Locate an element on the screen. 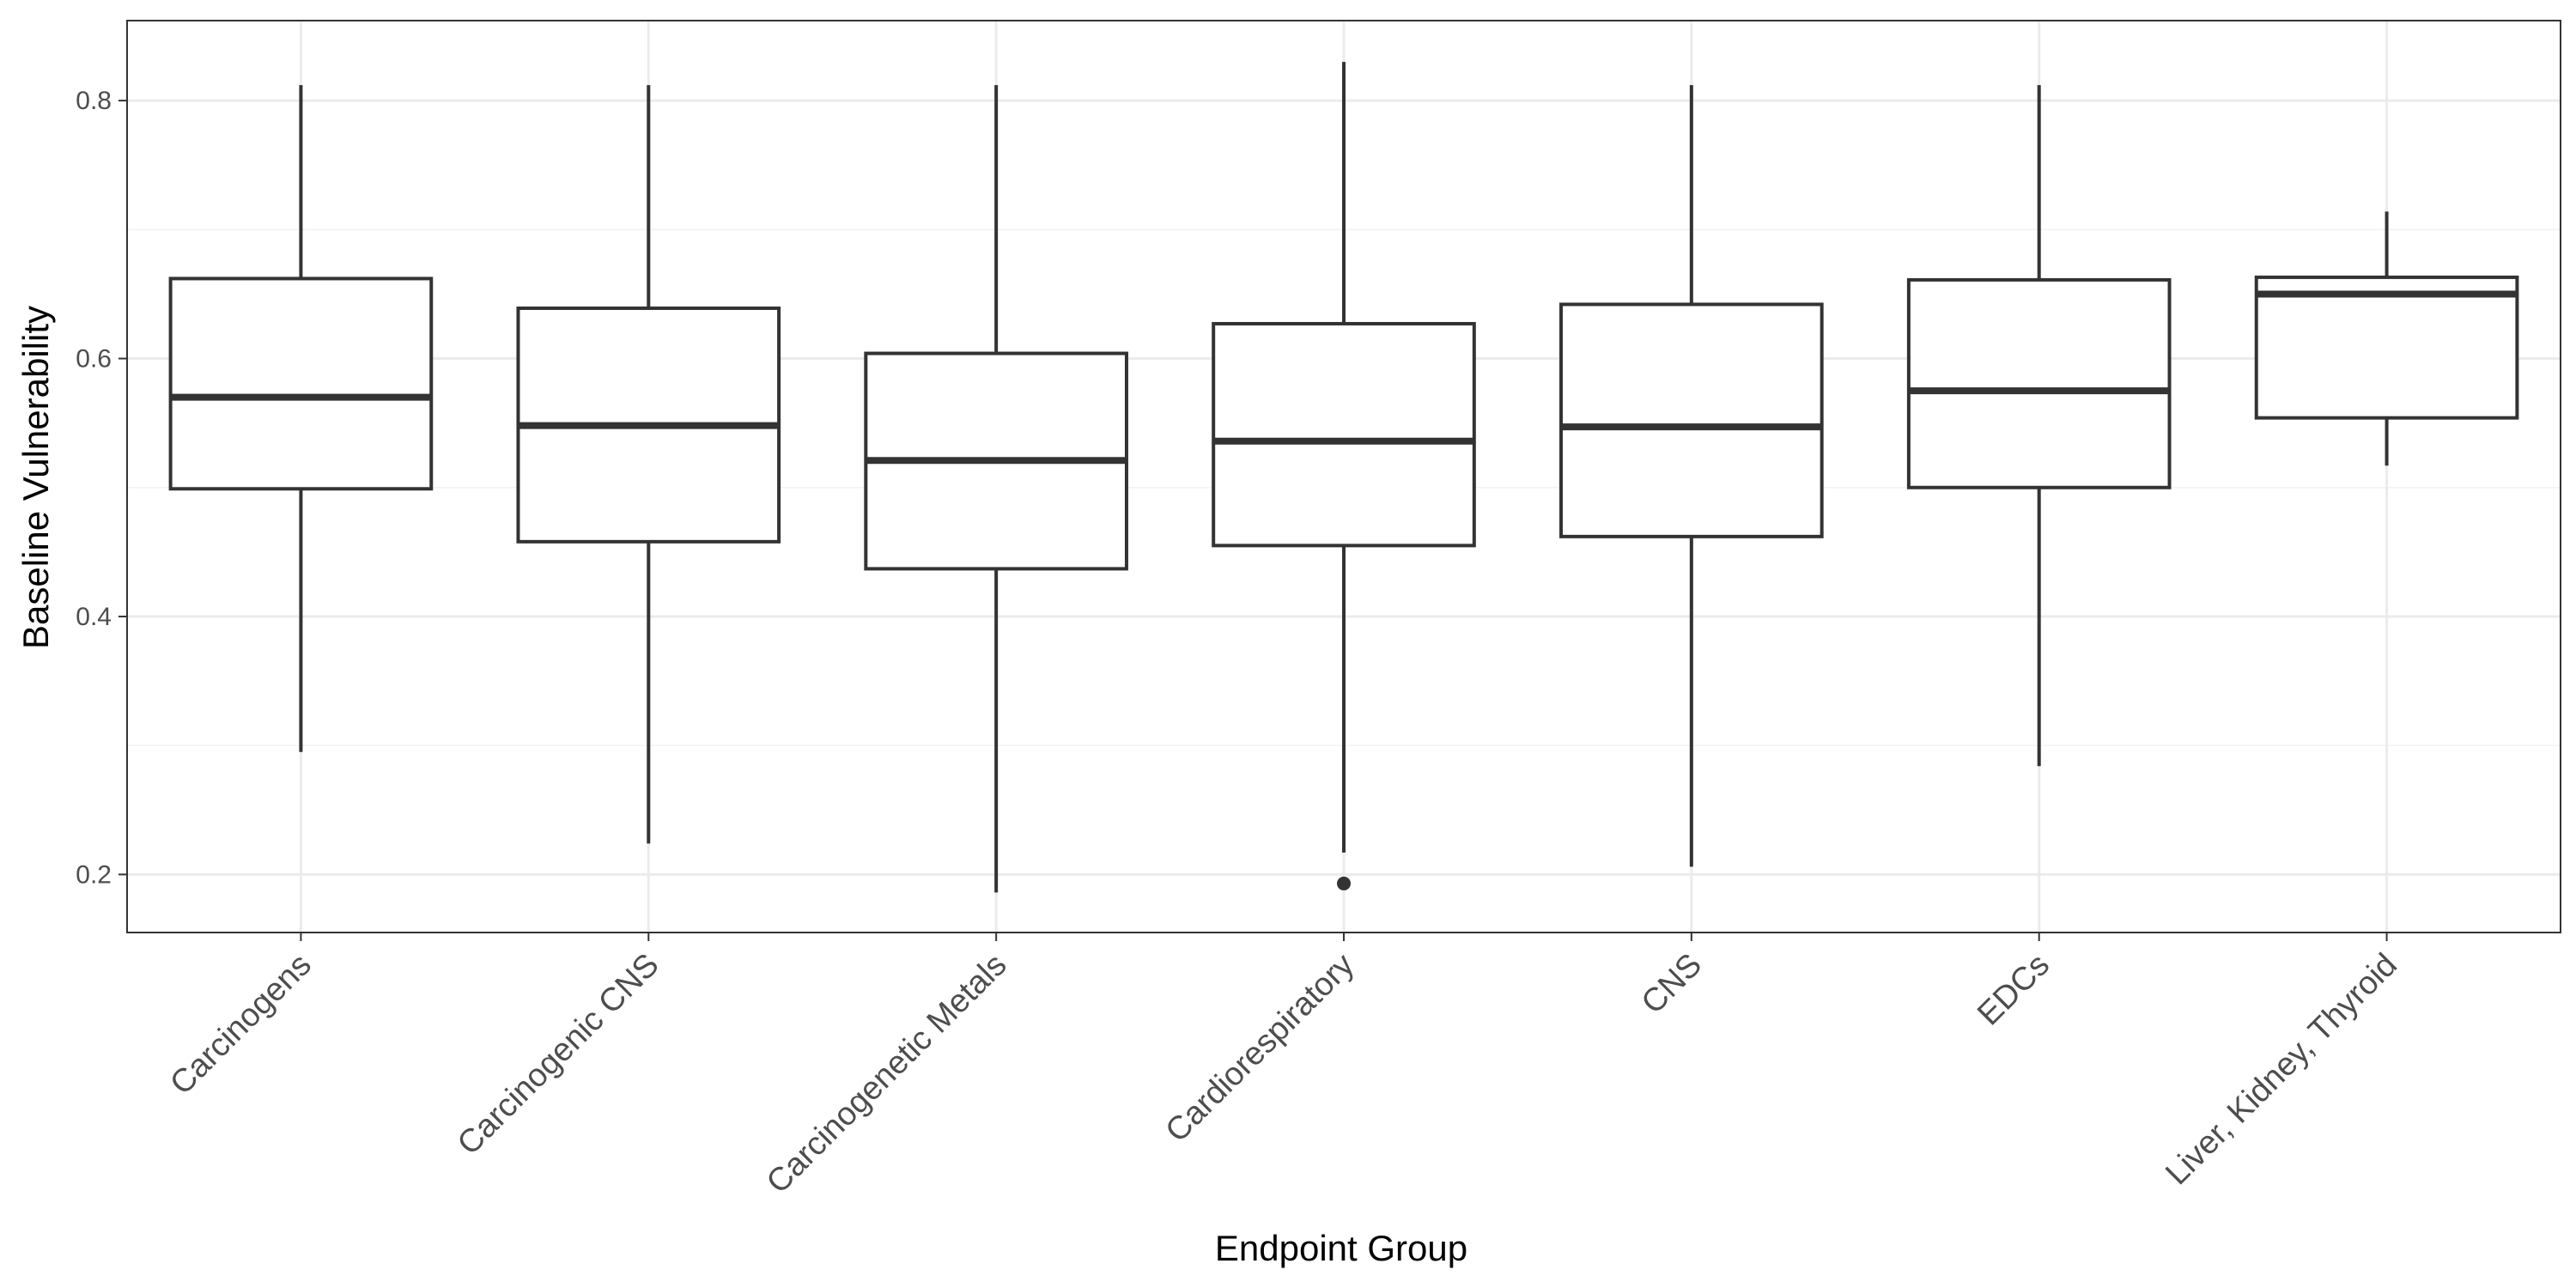  box-carcinogenetic-metals is located at coordinates (996, 489).